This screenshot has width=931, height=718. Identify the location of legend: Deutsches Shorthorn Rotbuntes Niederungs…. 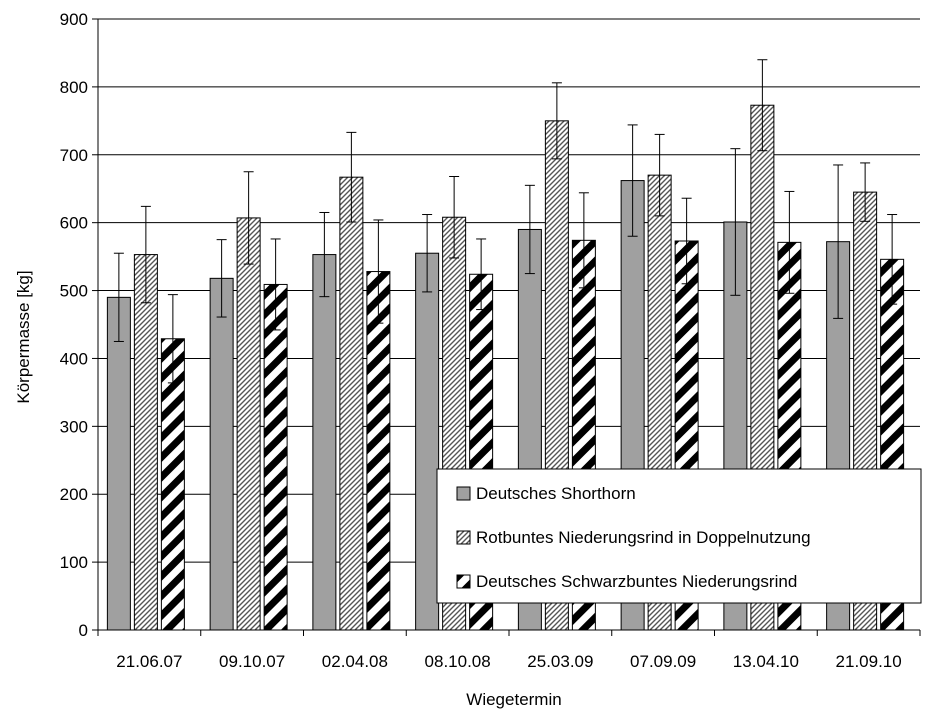
(679, 536).